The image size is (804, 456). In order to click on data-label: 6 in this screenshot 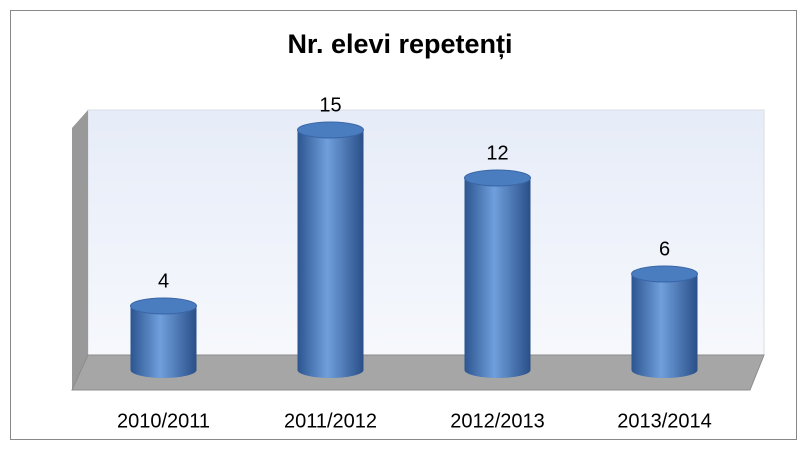, I will do `click(664, 249)`.